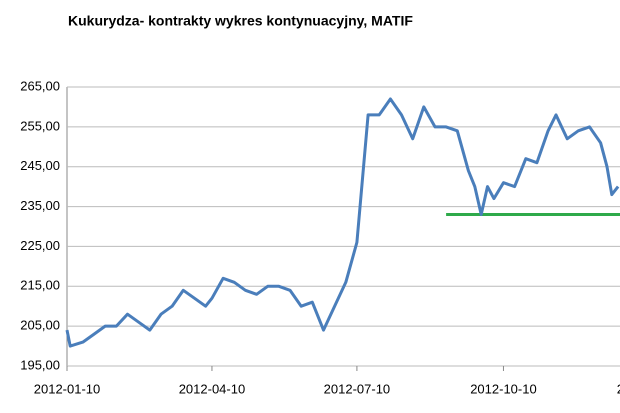  Describe the element at coordinates (67, 388) in the screenshot. I see `x-tick-label: 2012-01-10` at that location.